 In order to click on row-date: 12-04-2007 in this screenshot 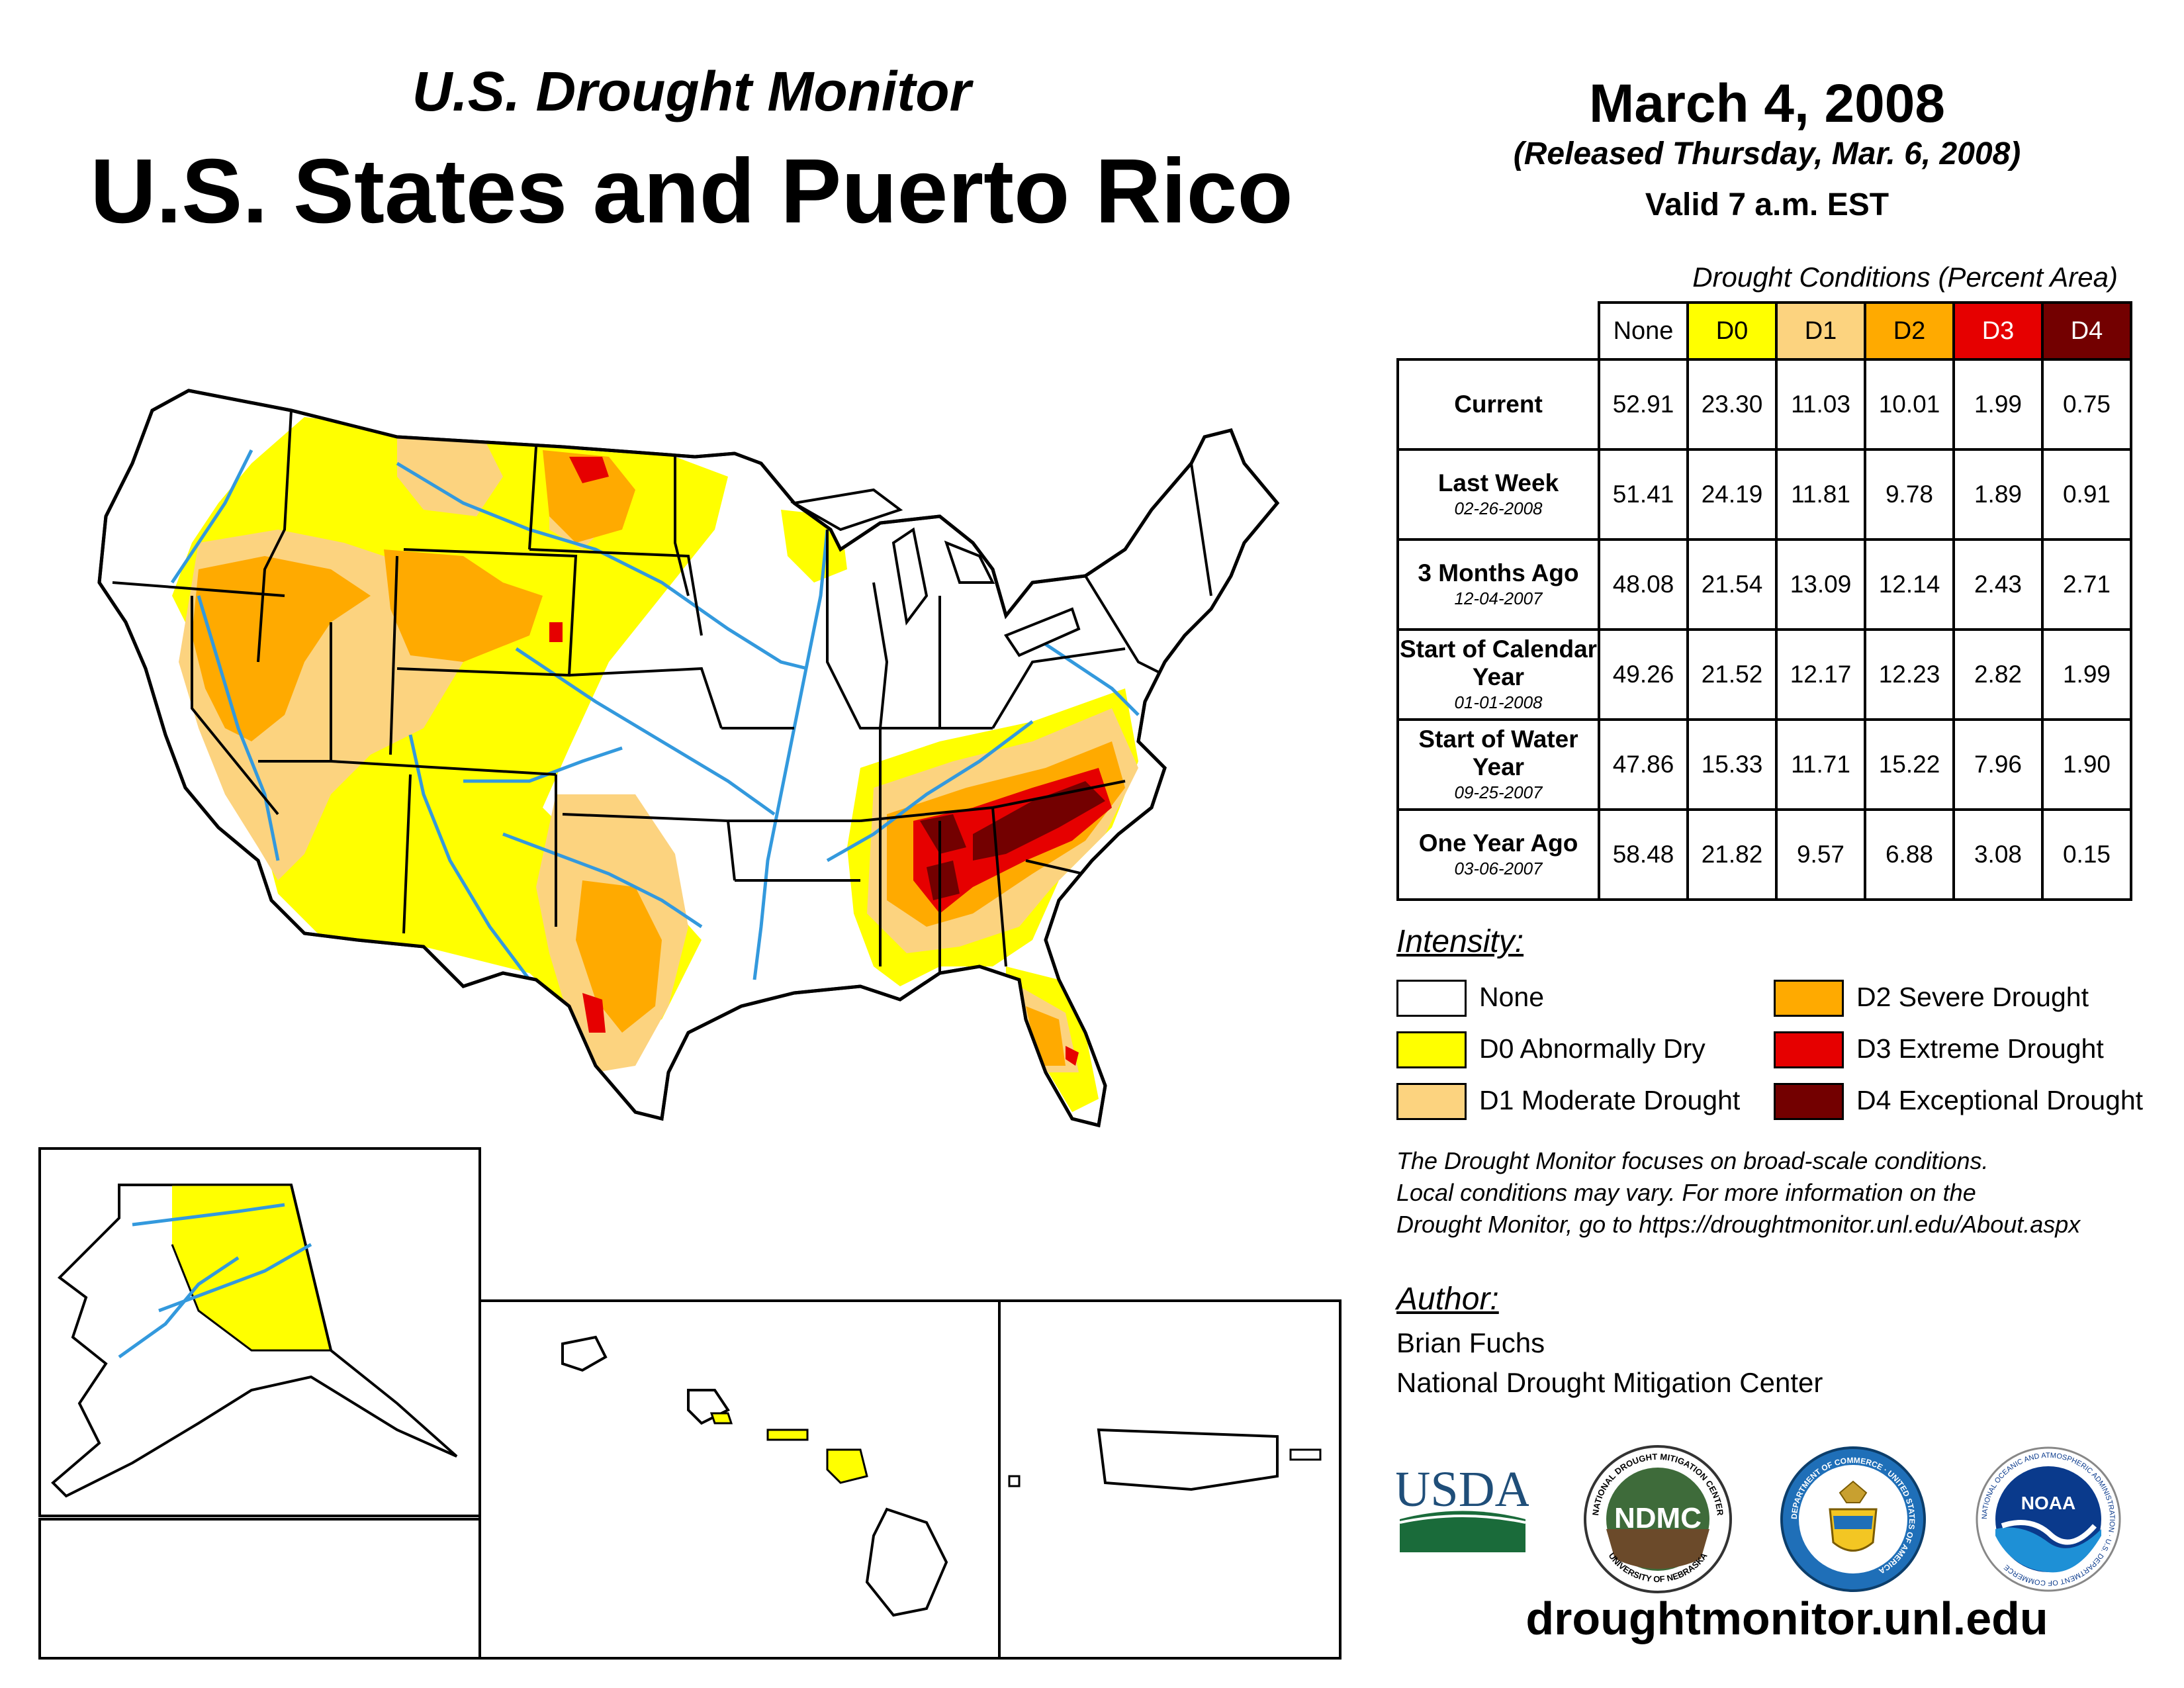, I will do `click(1498, 598)`.